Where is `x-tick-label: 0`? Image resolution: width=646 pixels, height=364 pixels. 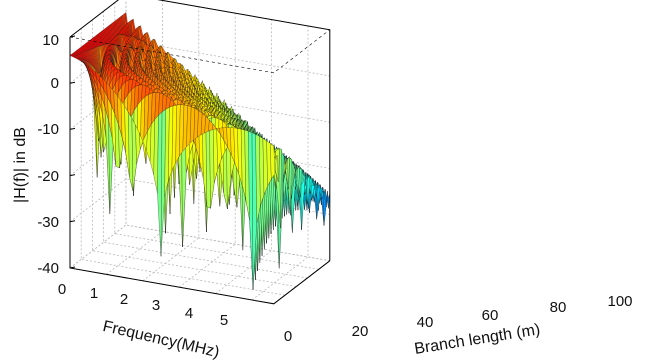 x-tick-label: 0 is located at coordinates (288, 336).